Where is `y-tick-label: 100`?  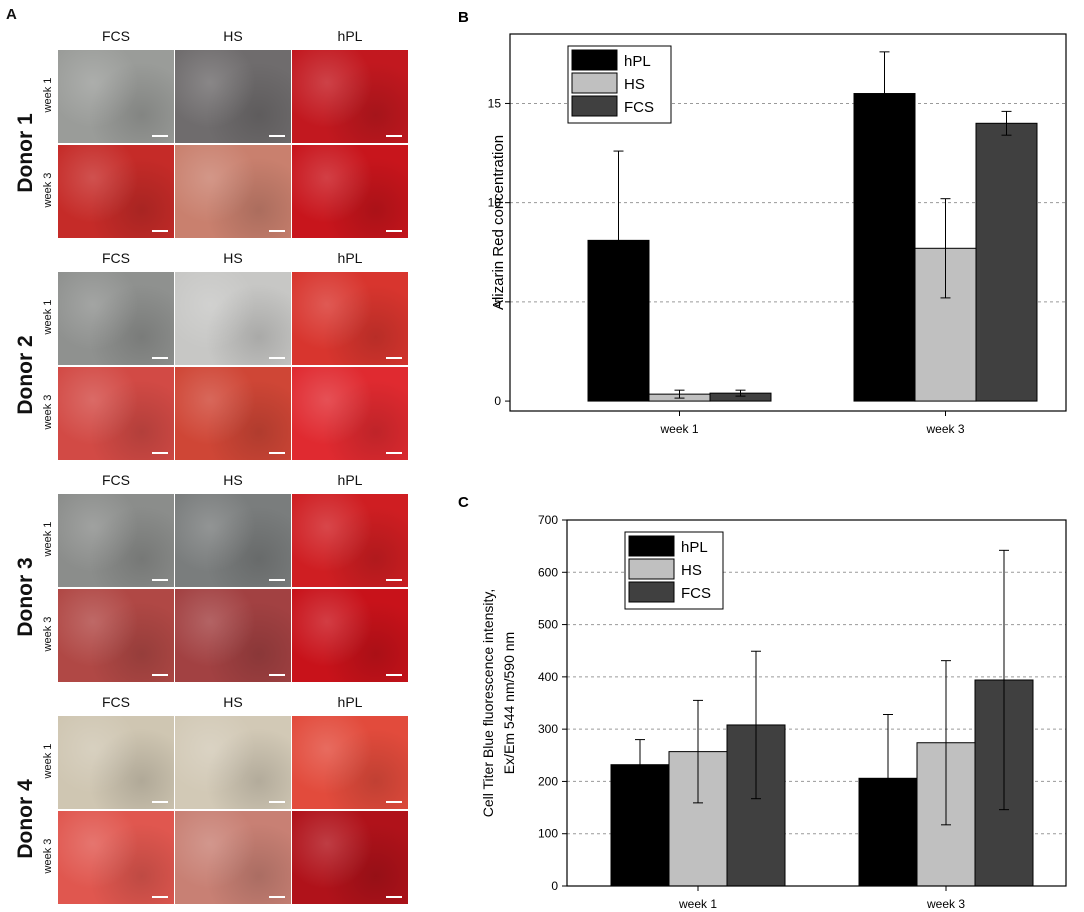
y-tick-label: 100 is located at coordinates (548, 834).